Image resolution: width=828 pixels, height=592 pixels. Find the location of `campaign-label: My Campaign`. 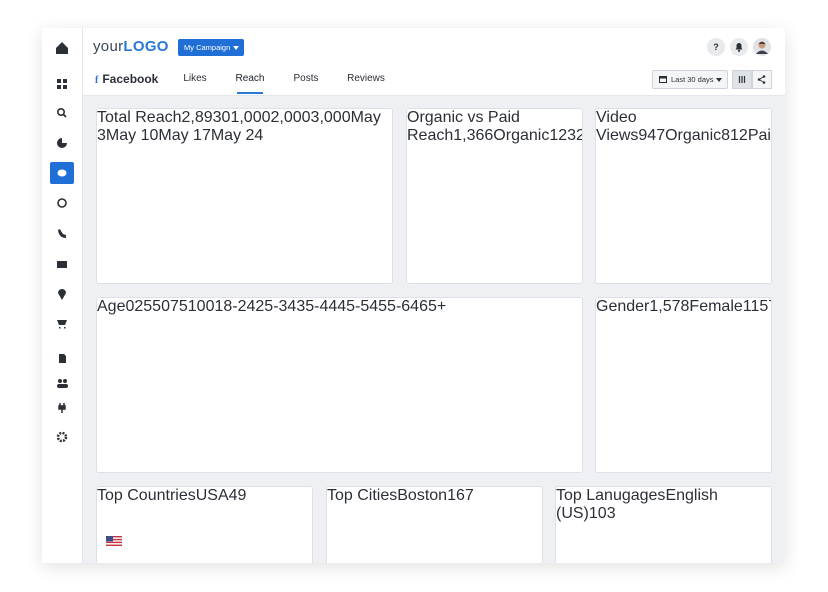

campaign-label: My Campaign is located at coordinates (207, 47).